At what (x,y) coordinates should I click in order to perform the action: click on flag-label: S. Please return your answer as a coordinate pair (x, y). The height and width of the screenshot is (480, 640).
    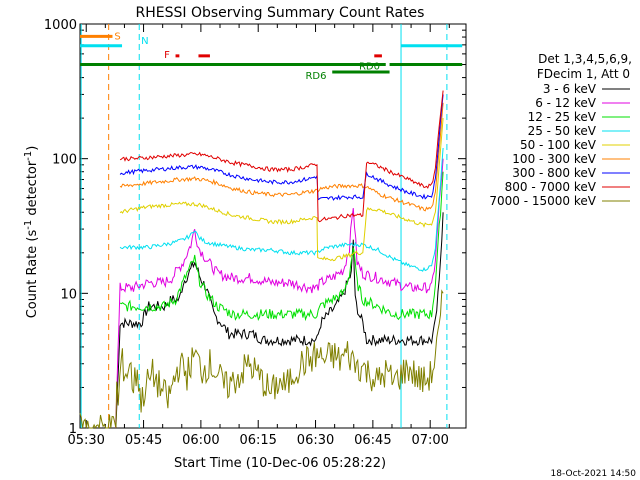
    Looking at the image, I should click on (117, 36).